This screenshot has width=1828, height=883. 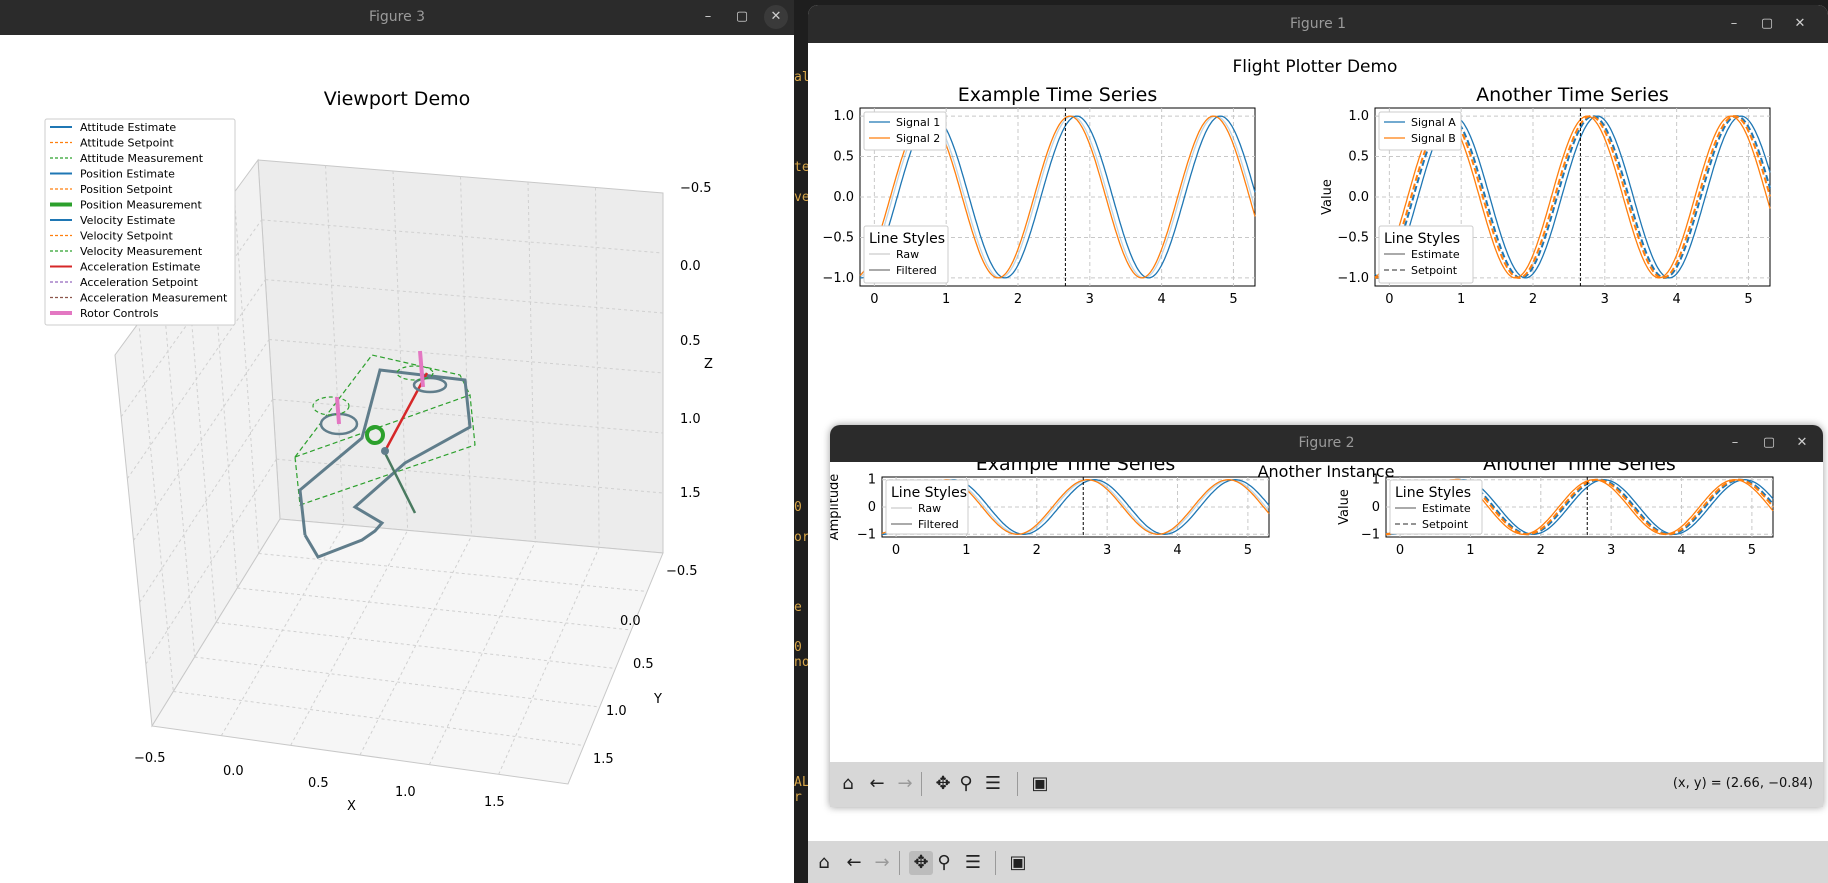 What do you see at coordinates (140, 222) in the screenshot?
I see `legend-box` at bounding box center [140, 222].